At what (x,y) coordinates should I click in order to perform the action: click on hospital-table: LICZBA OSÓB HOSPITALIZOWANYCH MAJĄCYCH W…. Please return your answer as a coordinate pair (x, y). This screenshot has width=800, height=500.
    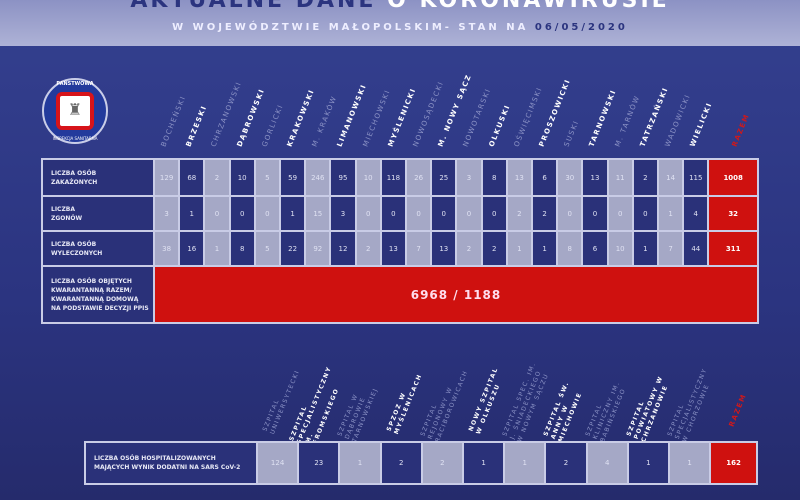
    Looking at the image, I should click on (421, 463).